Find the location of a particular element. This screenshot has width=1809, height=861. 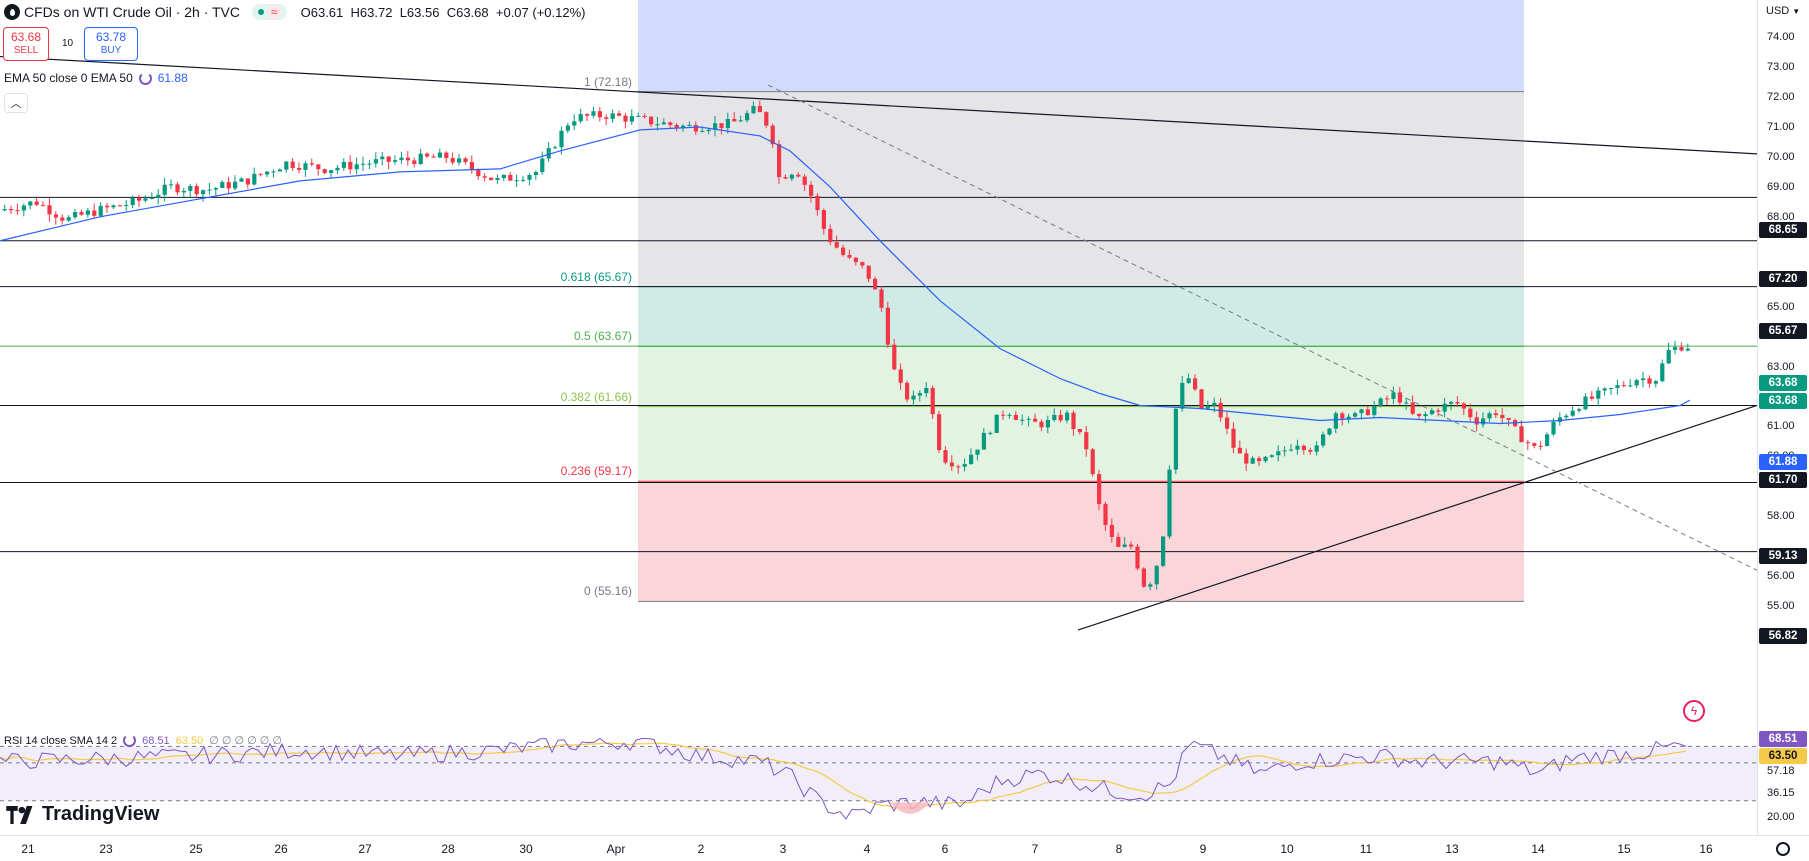

market-status-badge: ≈ is located at coordinates (269, 12).